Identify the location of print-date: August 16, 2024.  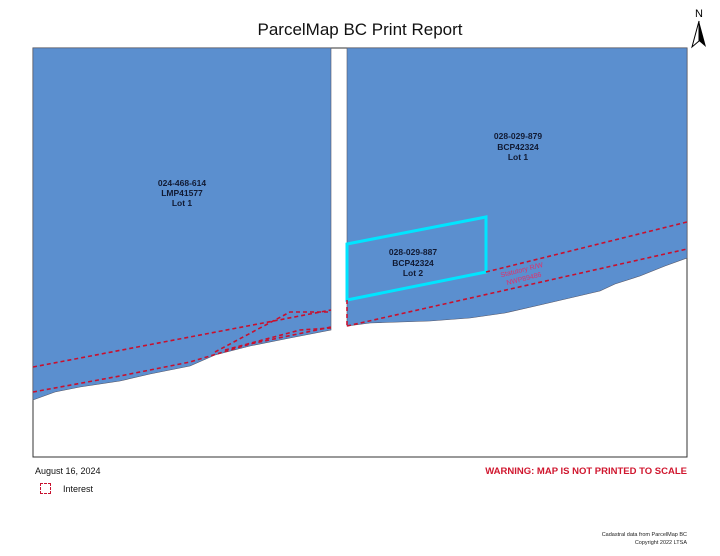
(68, 471).